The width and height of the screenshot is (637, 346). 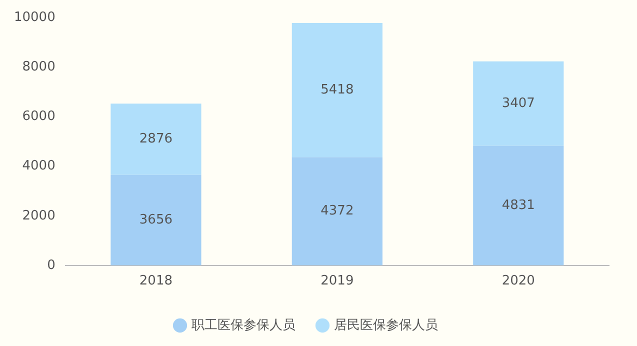 I want to click on data-label: 4831, so click(x=518, y=205).